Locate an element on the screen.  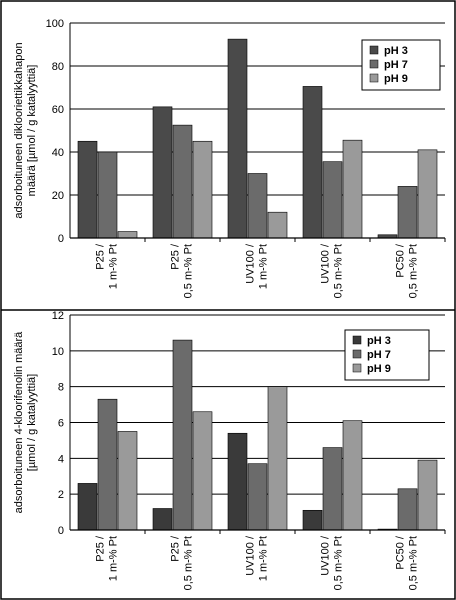
y-tick-label: 6 is located at coordinates (61, 424).